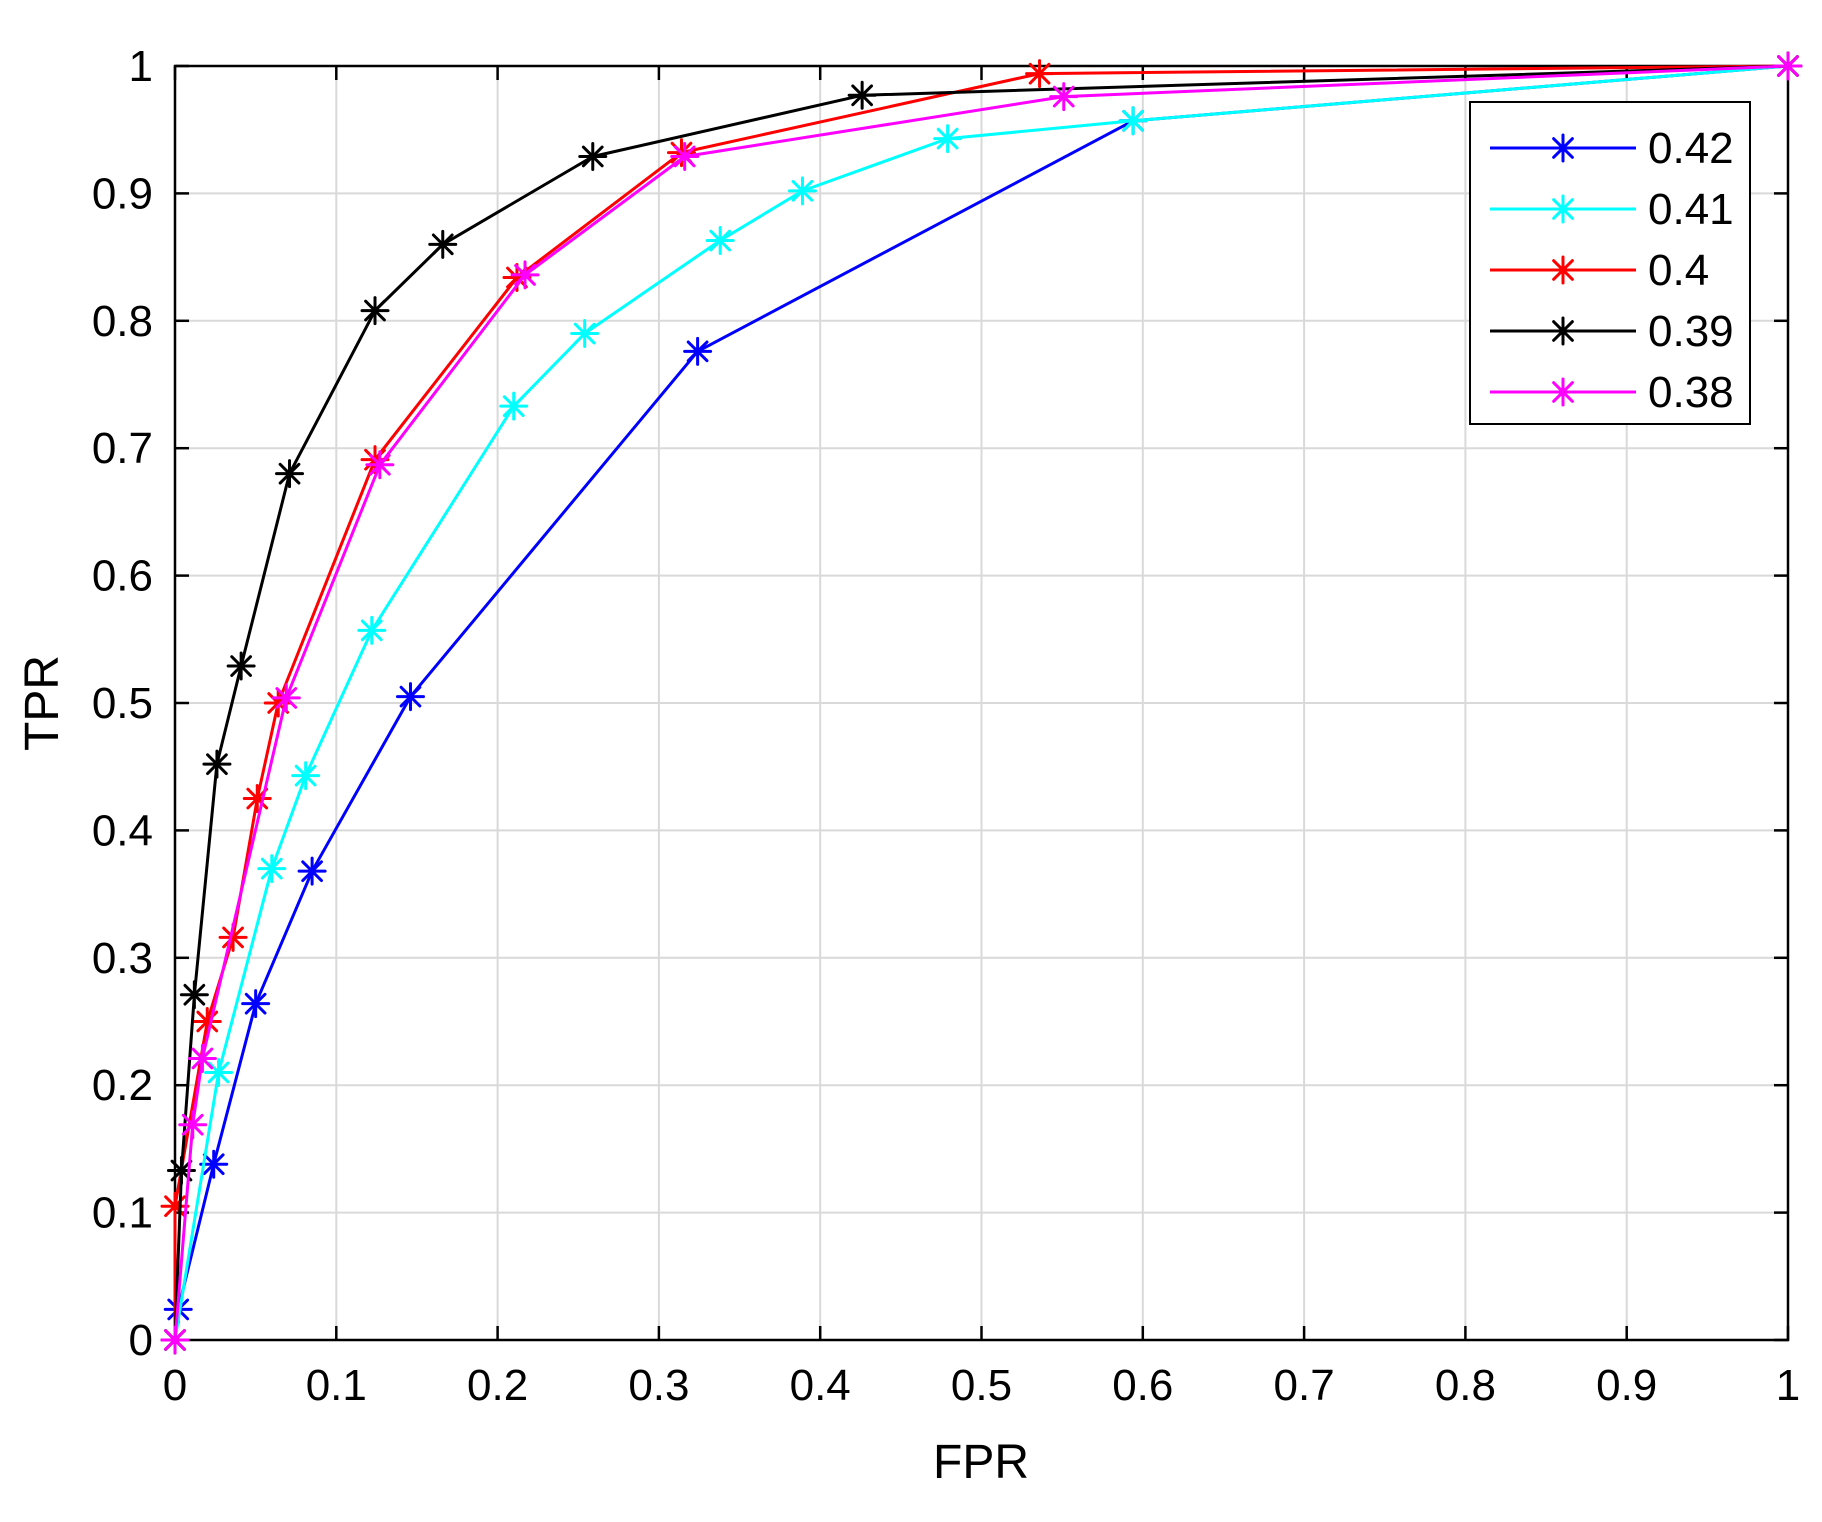 This screenshot has height=1522, width=1822. Describe the element at coordinates (1691, 148) in the screenshot. I see `legend-label: 0.42` at that location.